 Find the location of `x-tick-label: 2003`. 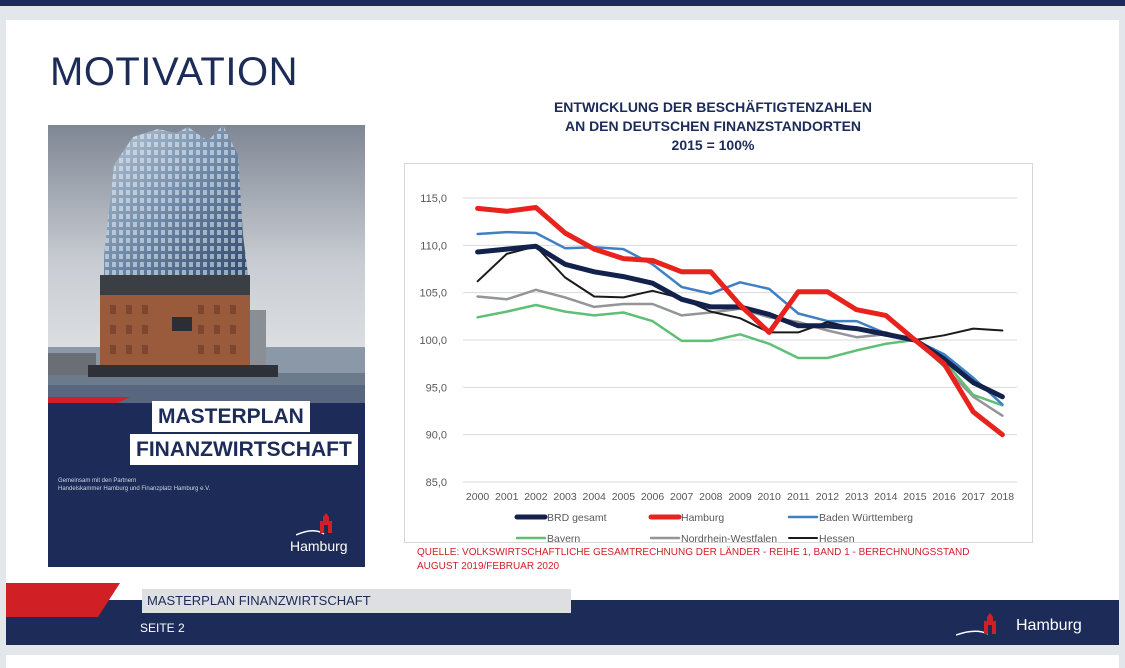

x-tick-label: 2003 is located at coordinates (565, 497).